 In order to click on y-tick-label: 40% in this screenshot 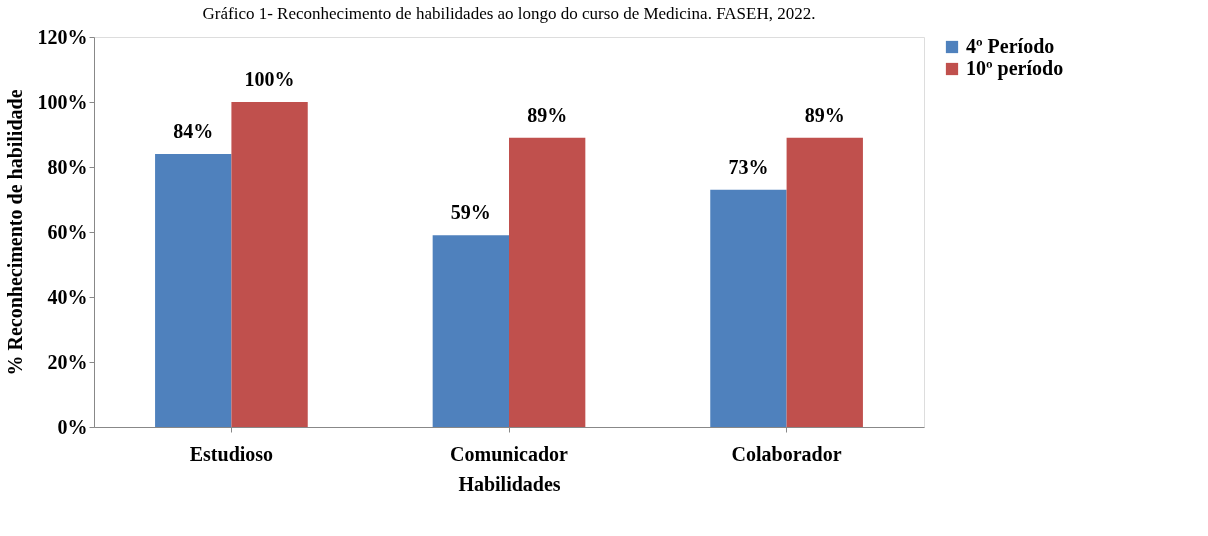, I will do `click(67, 296)`.